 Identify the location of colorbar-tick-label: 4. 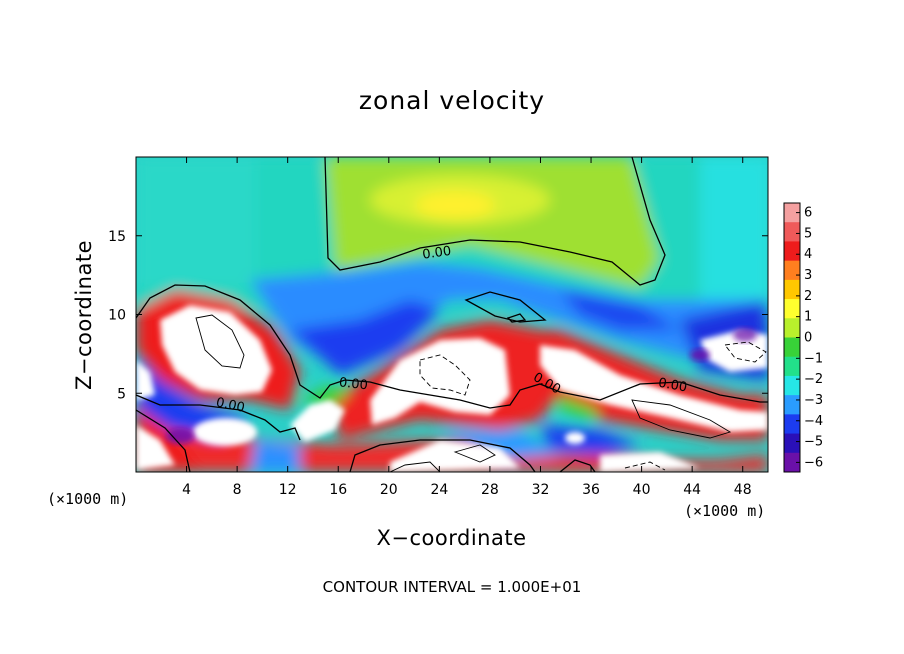
(808, 254).